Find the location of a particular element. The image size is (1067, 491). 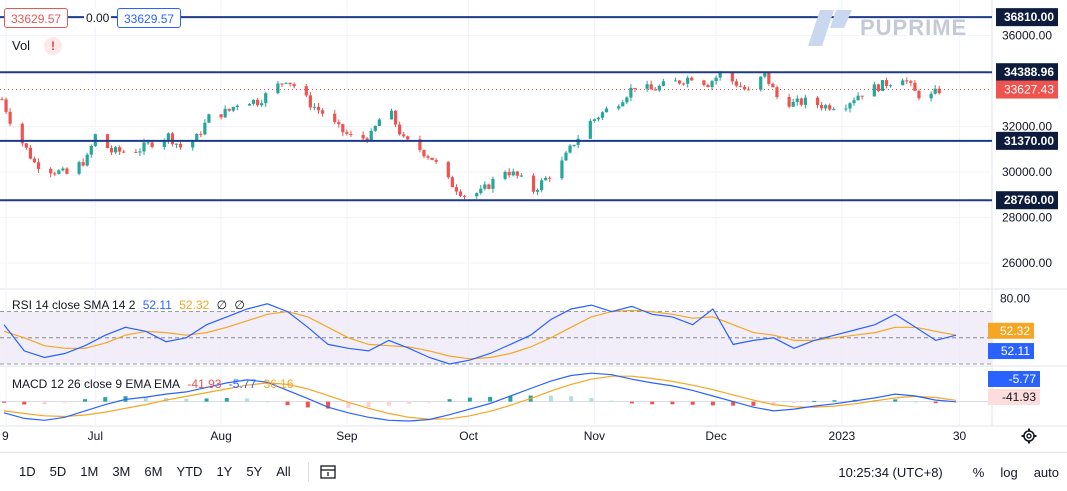

timeframe-button-1d: 1D is located at coordinates (27, 471).